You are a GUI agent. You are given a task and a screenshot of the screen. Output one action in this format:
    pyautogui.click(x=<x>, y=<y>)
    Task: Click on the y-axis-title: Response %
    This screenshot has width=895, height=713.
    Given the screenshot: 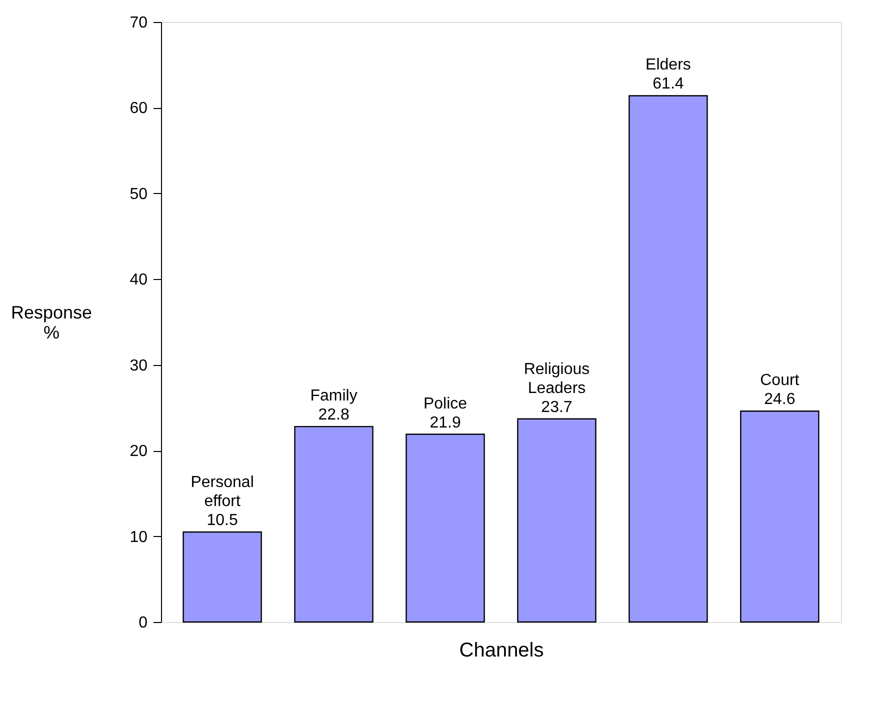 What is the action you would take?
    pyautogui.click(x=51, y=322)
    